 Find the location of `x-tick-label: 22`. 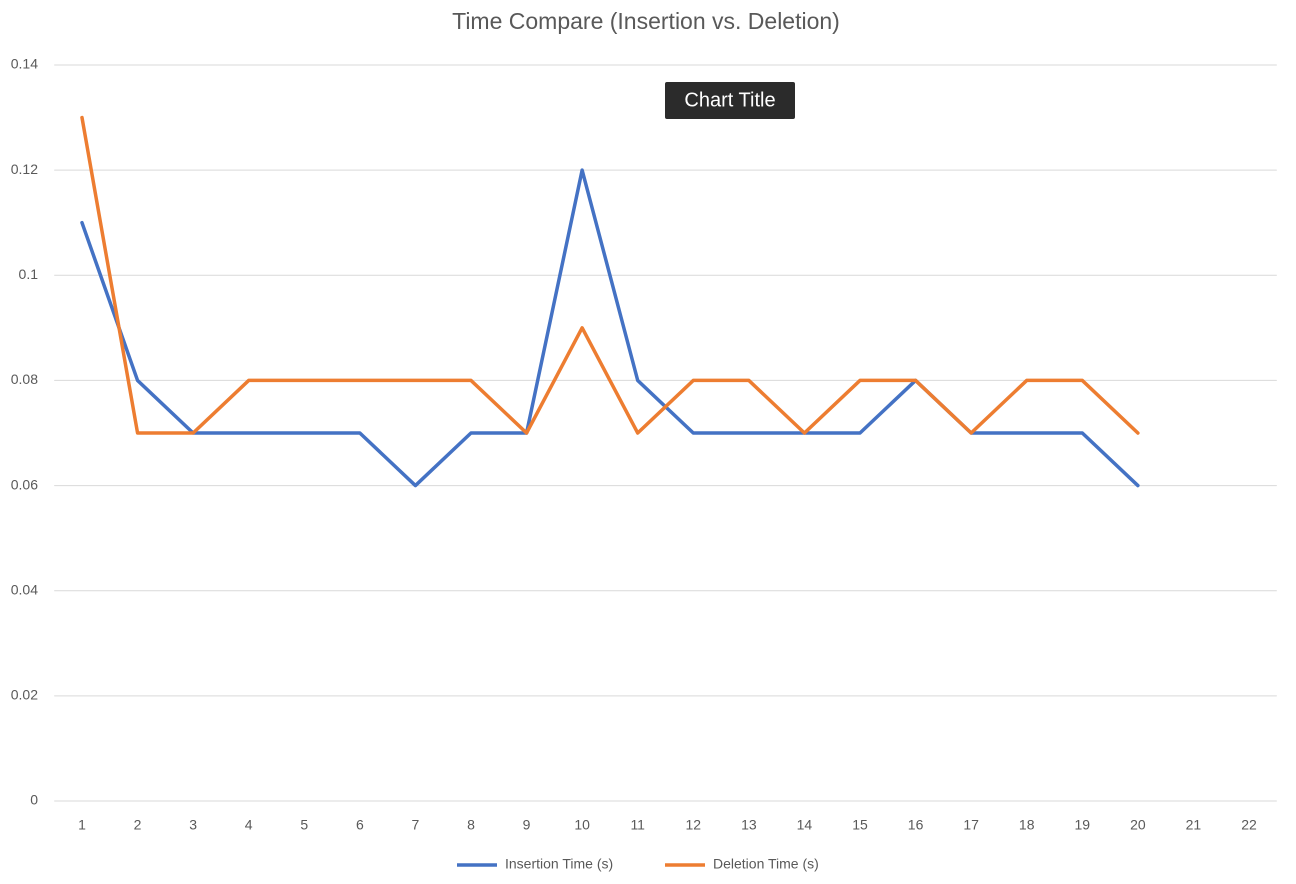

x-tick-label: 22 is located at coordinates (1249, 825).